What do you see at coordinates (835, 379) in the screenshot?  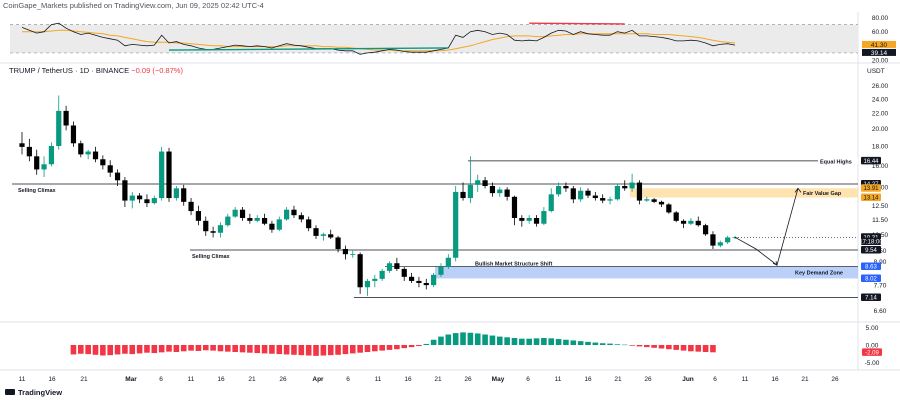 I see `time-axis-label: 26` at bounding box center [835, 379].